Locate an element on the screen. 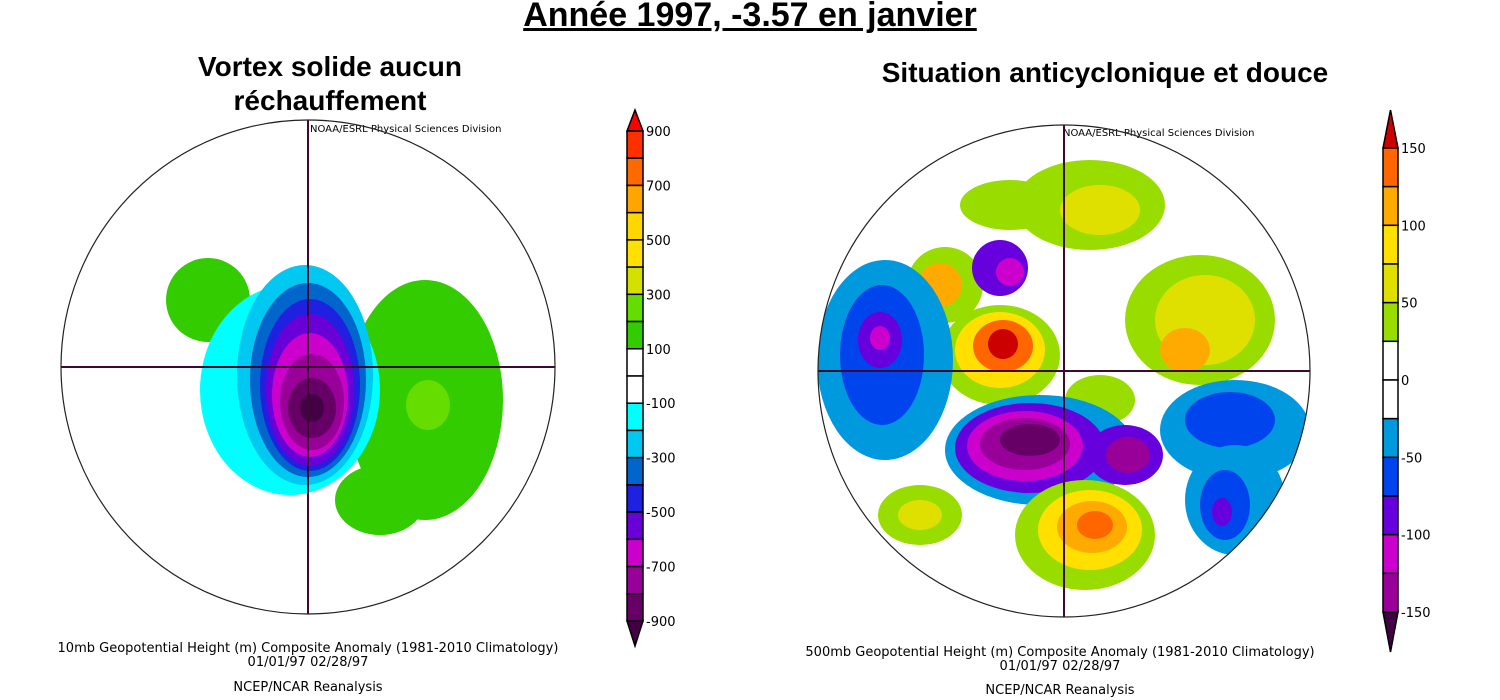 This screenshot has height=700, width=1500. left-map-caption-3: NCEP/NCAR Reanalysis is located at coordinates (308, 687).